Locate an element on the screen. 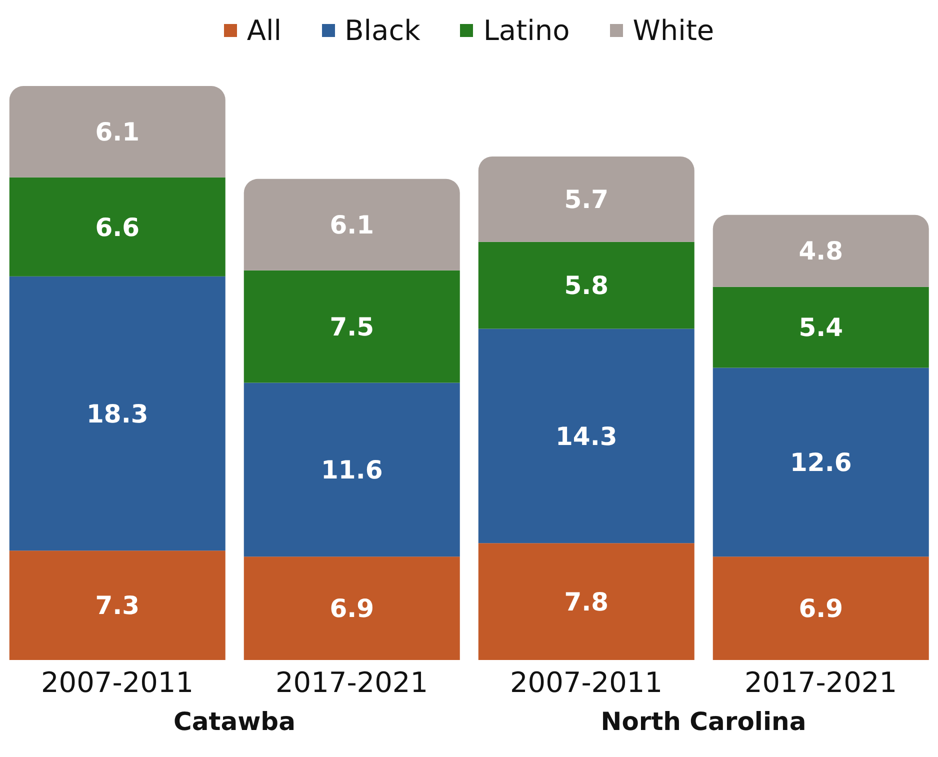 This screenshot has height=757, width=938. data-label: 14.3 is located at coordinates (587, 436).